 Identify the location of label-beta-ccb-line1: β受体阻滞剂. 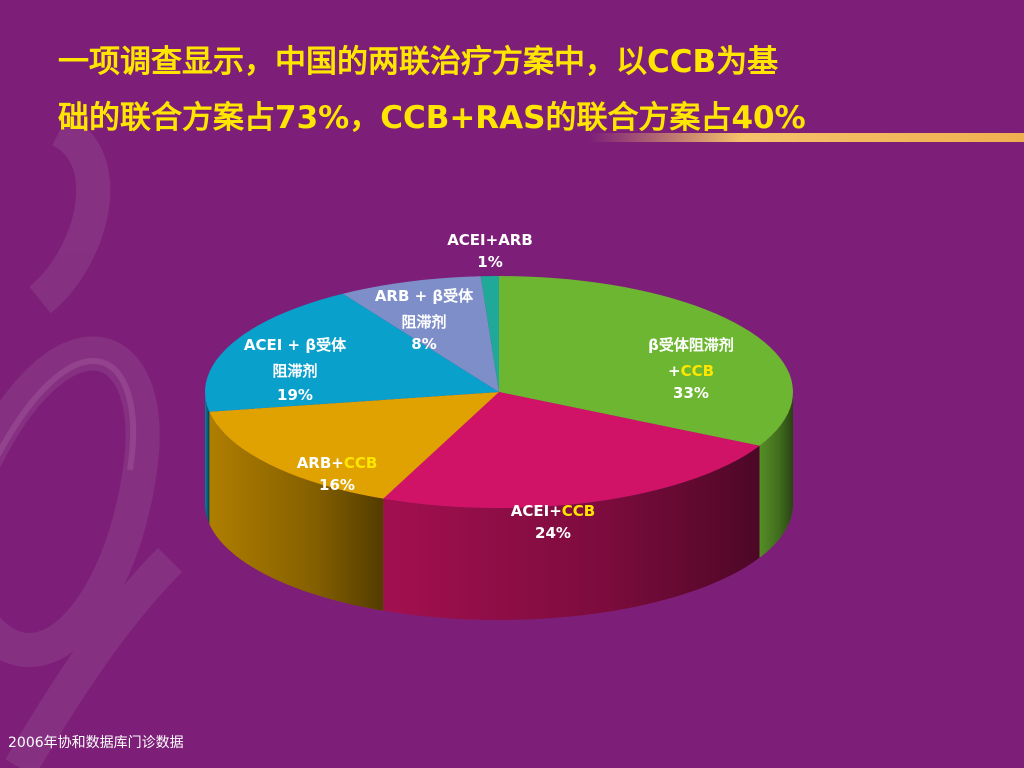
(691, 345).